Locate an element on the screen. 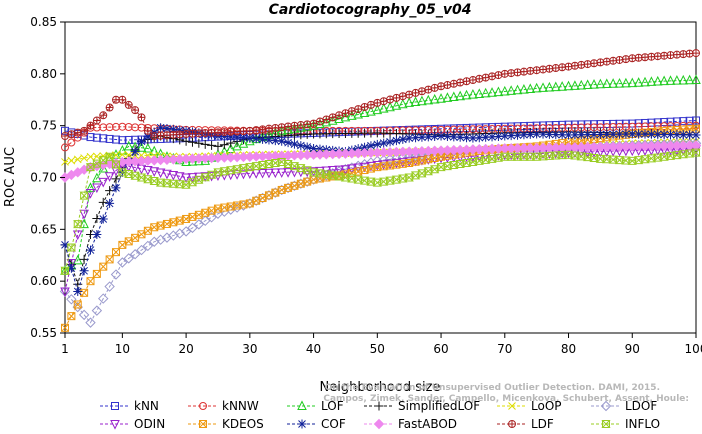 The image size is (702, 434). legend-marker-knn is located at coordinates (115, 406).